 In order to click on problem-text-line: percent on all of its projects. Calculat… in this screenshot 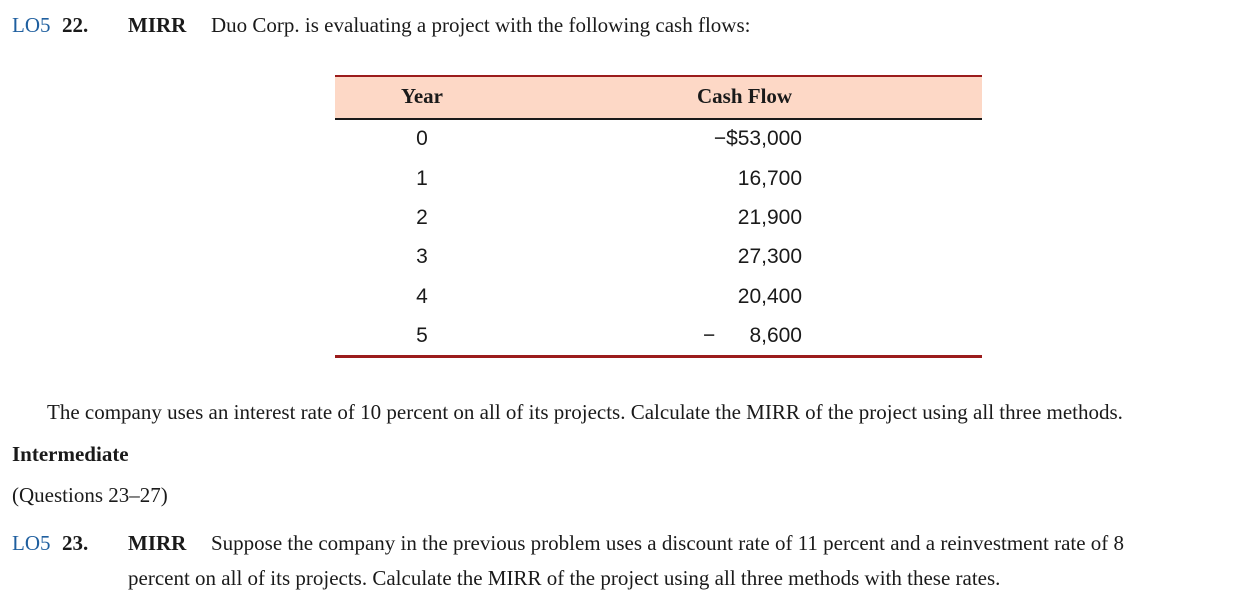, I will do `click(564, 578)`.